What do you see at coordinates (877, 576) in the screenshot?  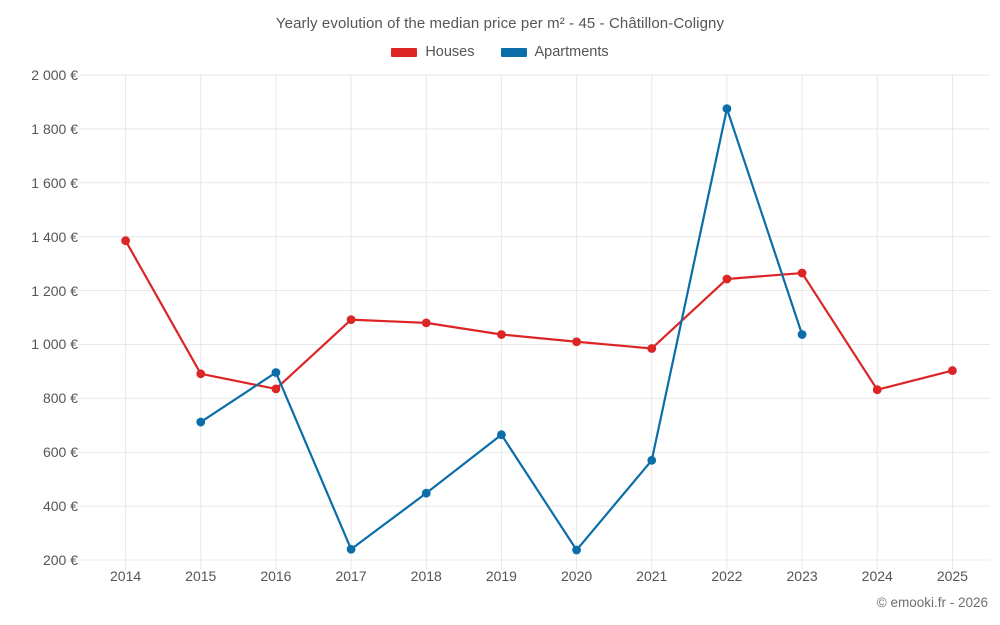 I see `x-tick-label: 2024` at bounding box center [877, 576].